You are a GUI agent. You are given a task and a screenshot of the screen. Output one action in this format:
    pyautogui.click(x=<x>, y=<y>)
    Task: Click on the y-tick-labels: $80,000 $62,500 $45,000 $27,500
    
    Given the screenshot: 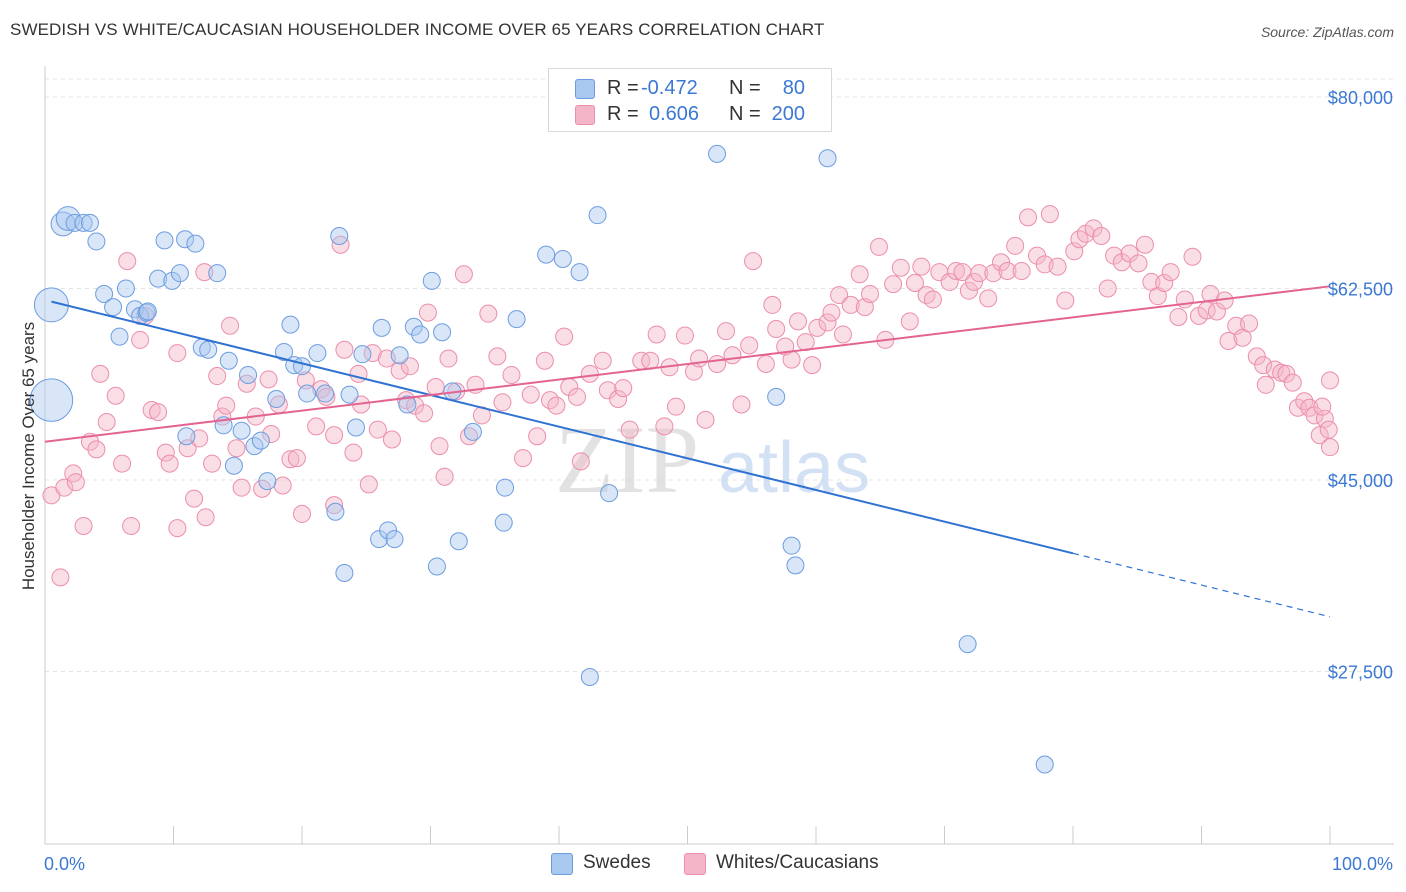 What is the action you would take?
    pyautogui.click(x=1360, y=385)
    